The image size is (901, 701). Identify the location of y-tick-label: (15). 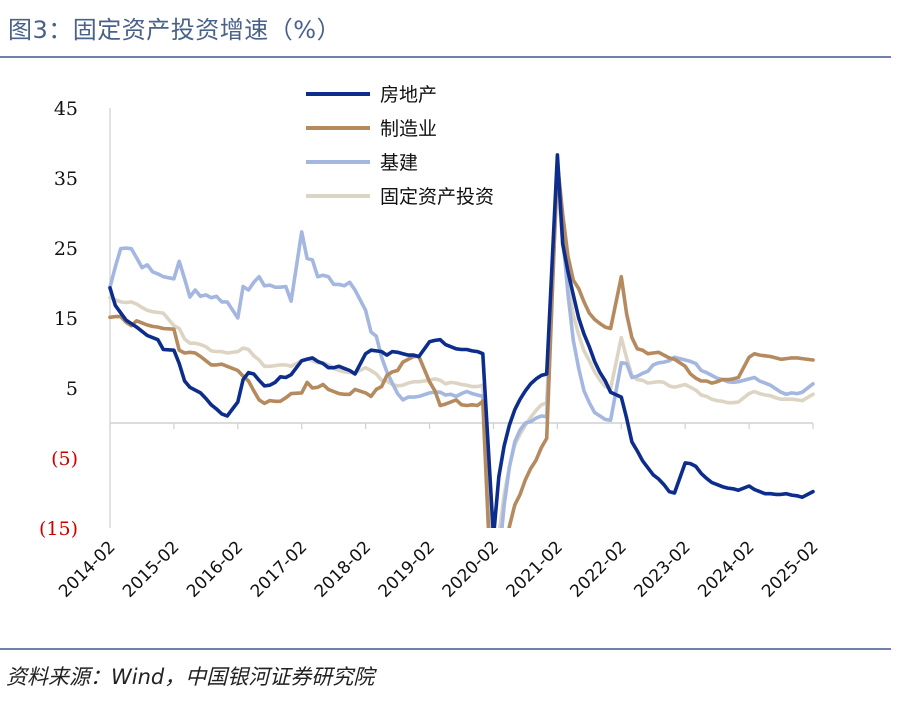
(58, 529).